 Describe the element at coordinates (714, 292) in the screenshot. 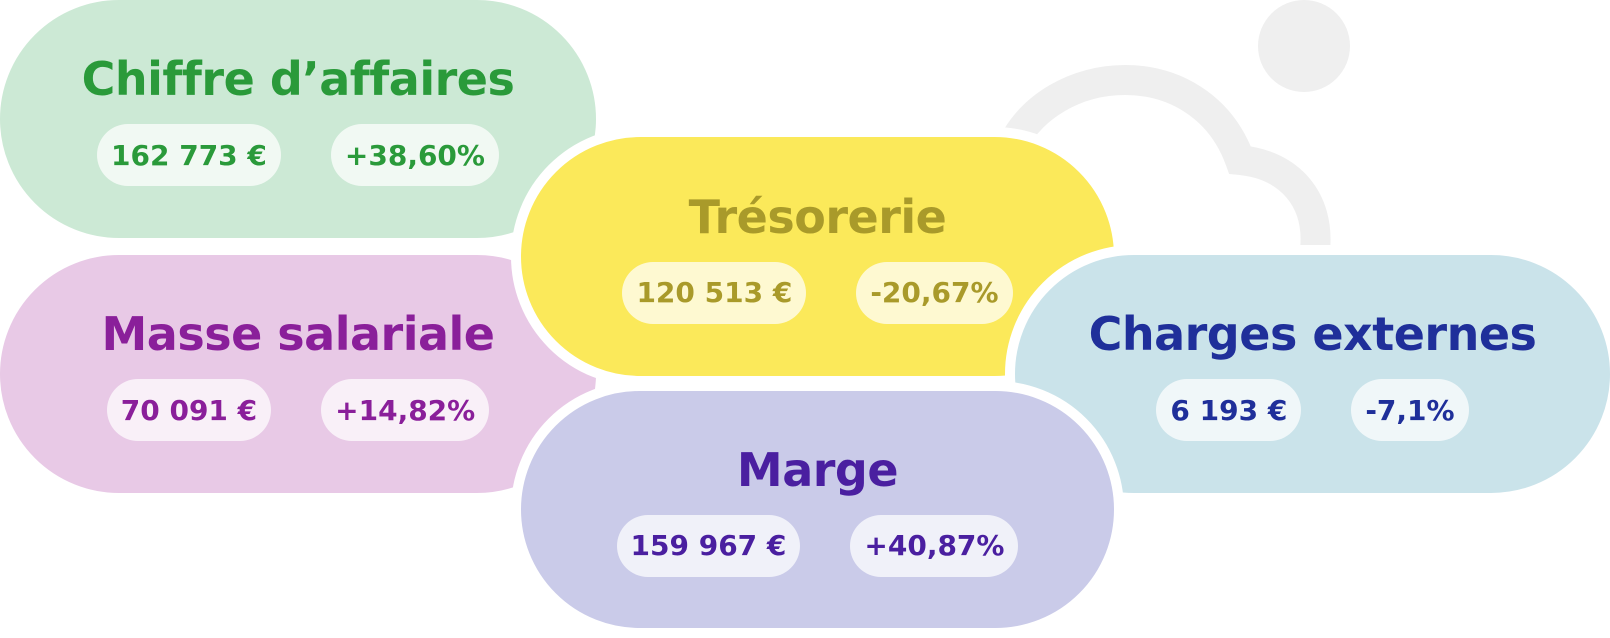

I see `amount-pill: 120 513 €` at that location.